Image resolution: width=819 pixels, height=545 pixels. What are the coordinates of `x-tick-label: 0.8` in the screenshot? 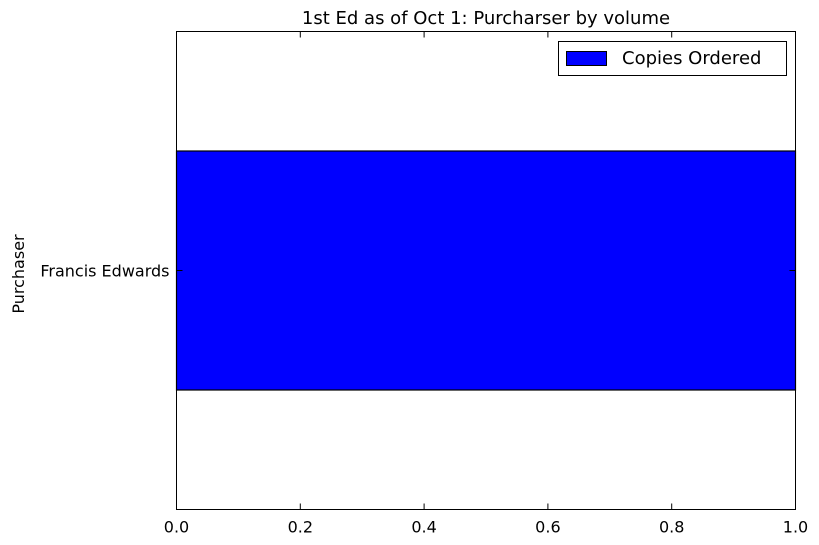 It's located at (671, 527).